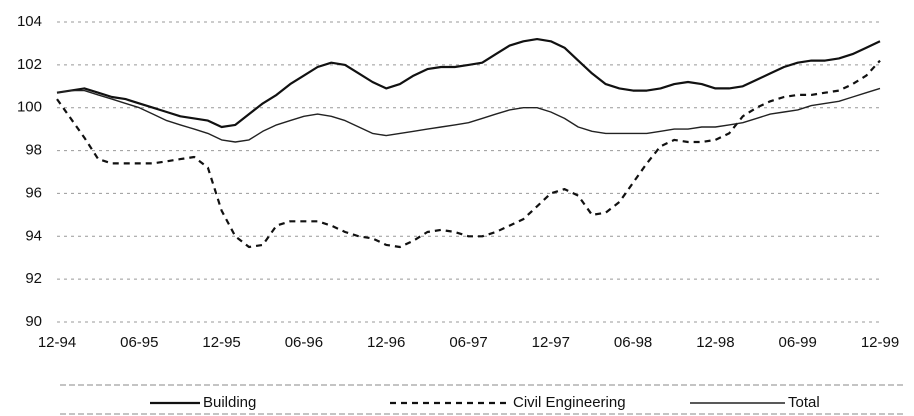  Describe the element at coordinates (880, 342) in the screenshot. I see `x-tick-label: 12-99` at that location.